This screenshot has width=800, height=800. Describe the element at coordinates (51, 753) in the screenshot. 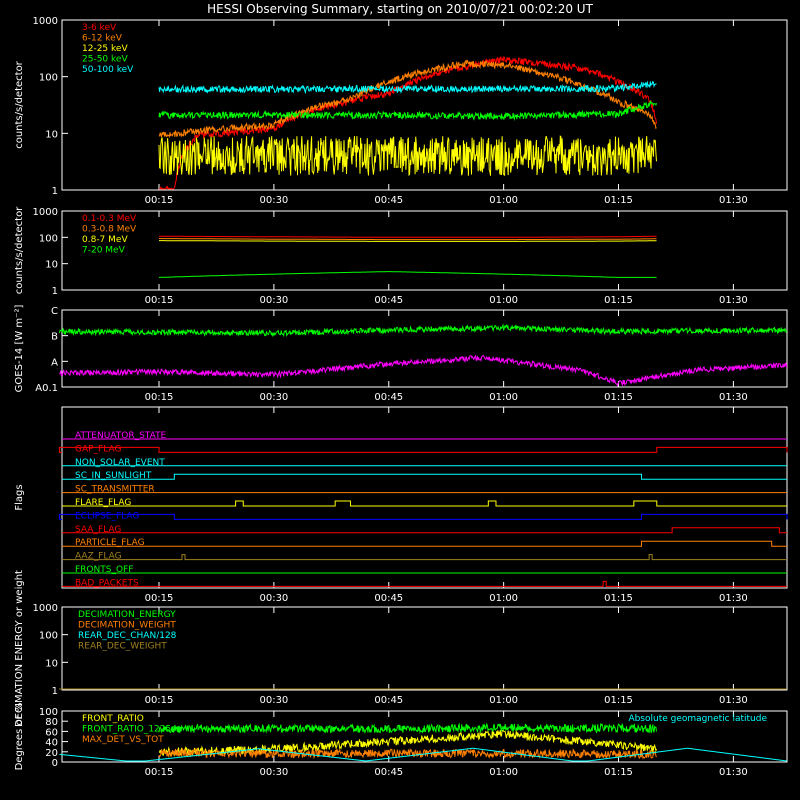

I see `y-tick-label: 20` at that location.